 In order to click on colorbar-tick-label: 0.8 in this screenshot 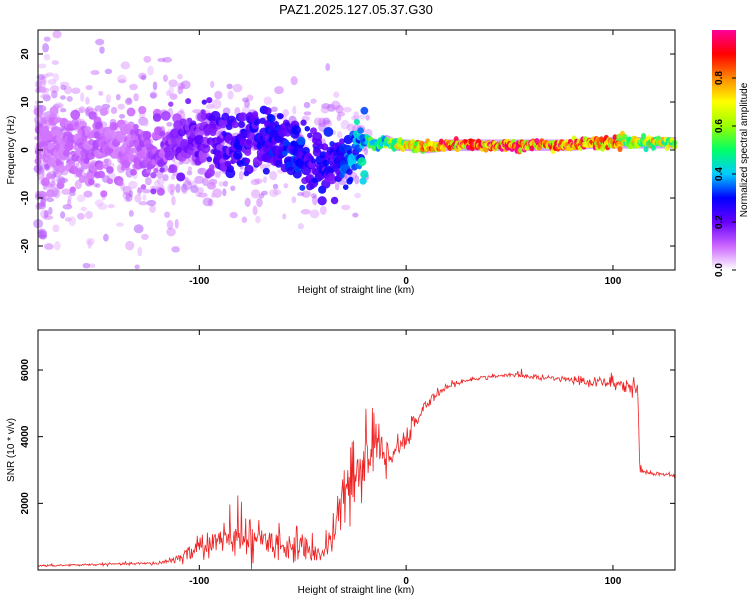, I will do `click(719, 78)`.